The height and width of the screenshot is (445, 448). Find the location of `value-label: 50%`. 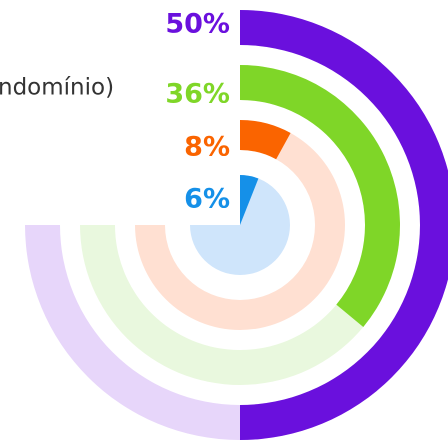

value-label: 50% is located at coordinates (197, 24).